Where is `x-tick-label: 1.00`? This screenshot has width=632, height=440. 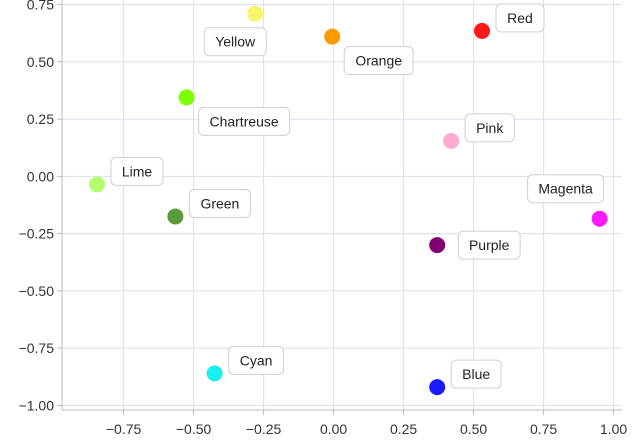 x-tick-label: 1.00 is located at coordinates (613, 429).